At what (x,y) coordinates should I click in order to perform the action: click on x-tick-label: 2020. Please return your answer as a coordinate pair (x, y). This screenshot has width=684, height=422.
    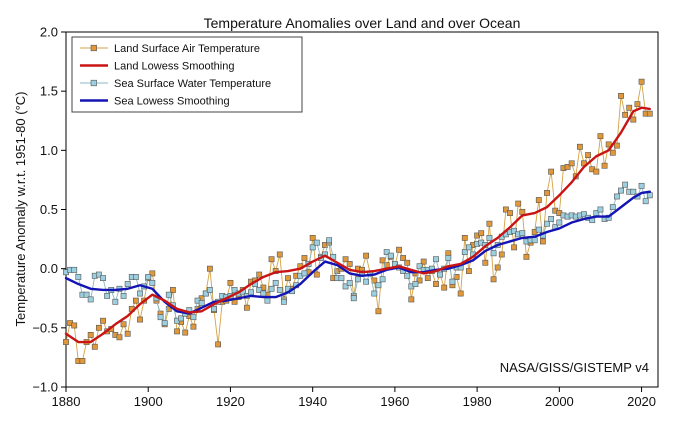
    Looking at the image, I should click on (641, 401).